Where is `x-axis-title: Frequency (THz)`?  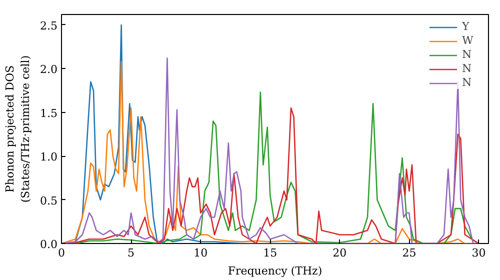 x-axis-title: Frequency (THz) is located at coordinates (275, 271).